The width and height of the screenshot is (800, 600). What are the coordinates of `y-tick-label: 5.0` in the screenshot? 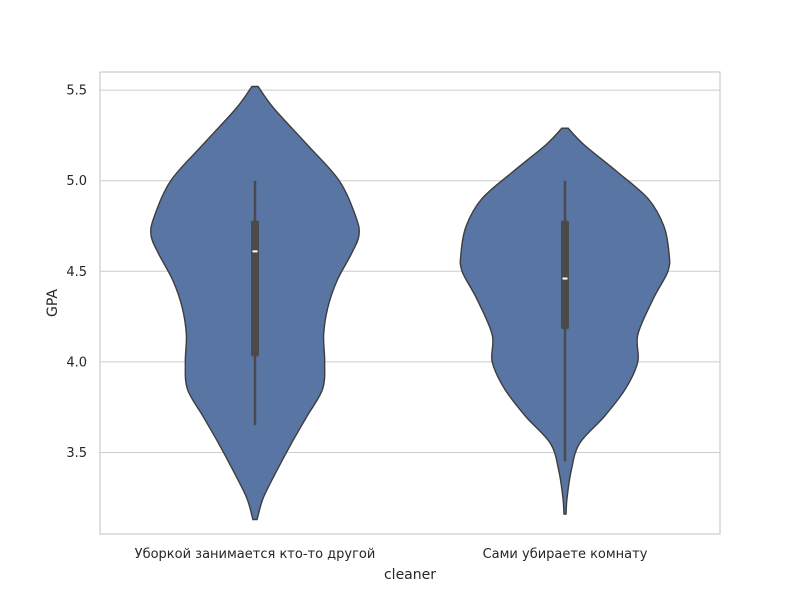 It's located at (76, 181).